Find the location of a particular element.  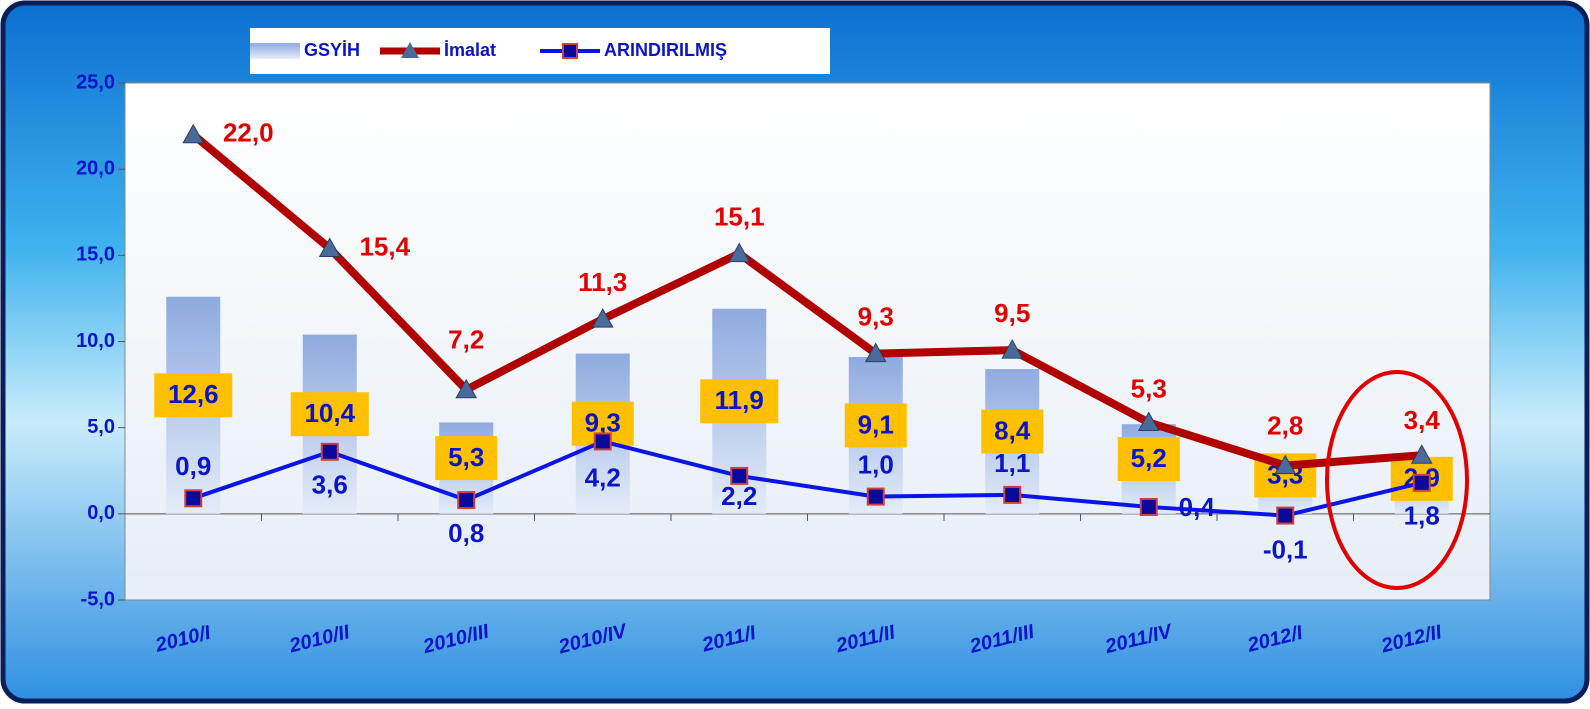

value-label: 11,3 is located at coordinates (602, 282).